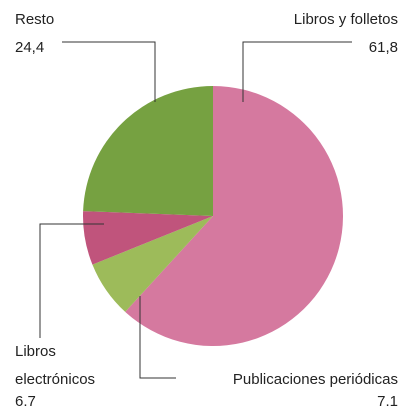  What do you see at coordinates (345, 19) in the screenshot?
I see `slice-label: Libros y folletos` at bounding box center [345, 19].